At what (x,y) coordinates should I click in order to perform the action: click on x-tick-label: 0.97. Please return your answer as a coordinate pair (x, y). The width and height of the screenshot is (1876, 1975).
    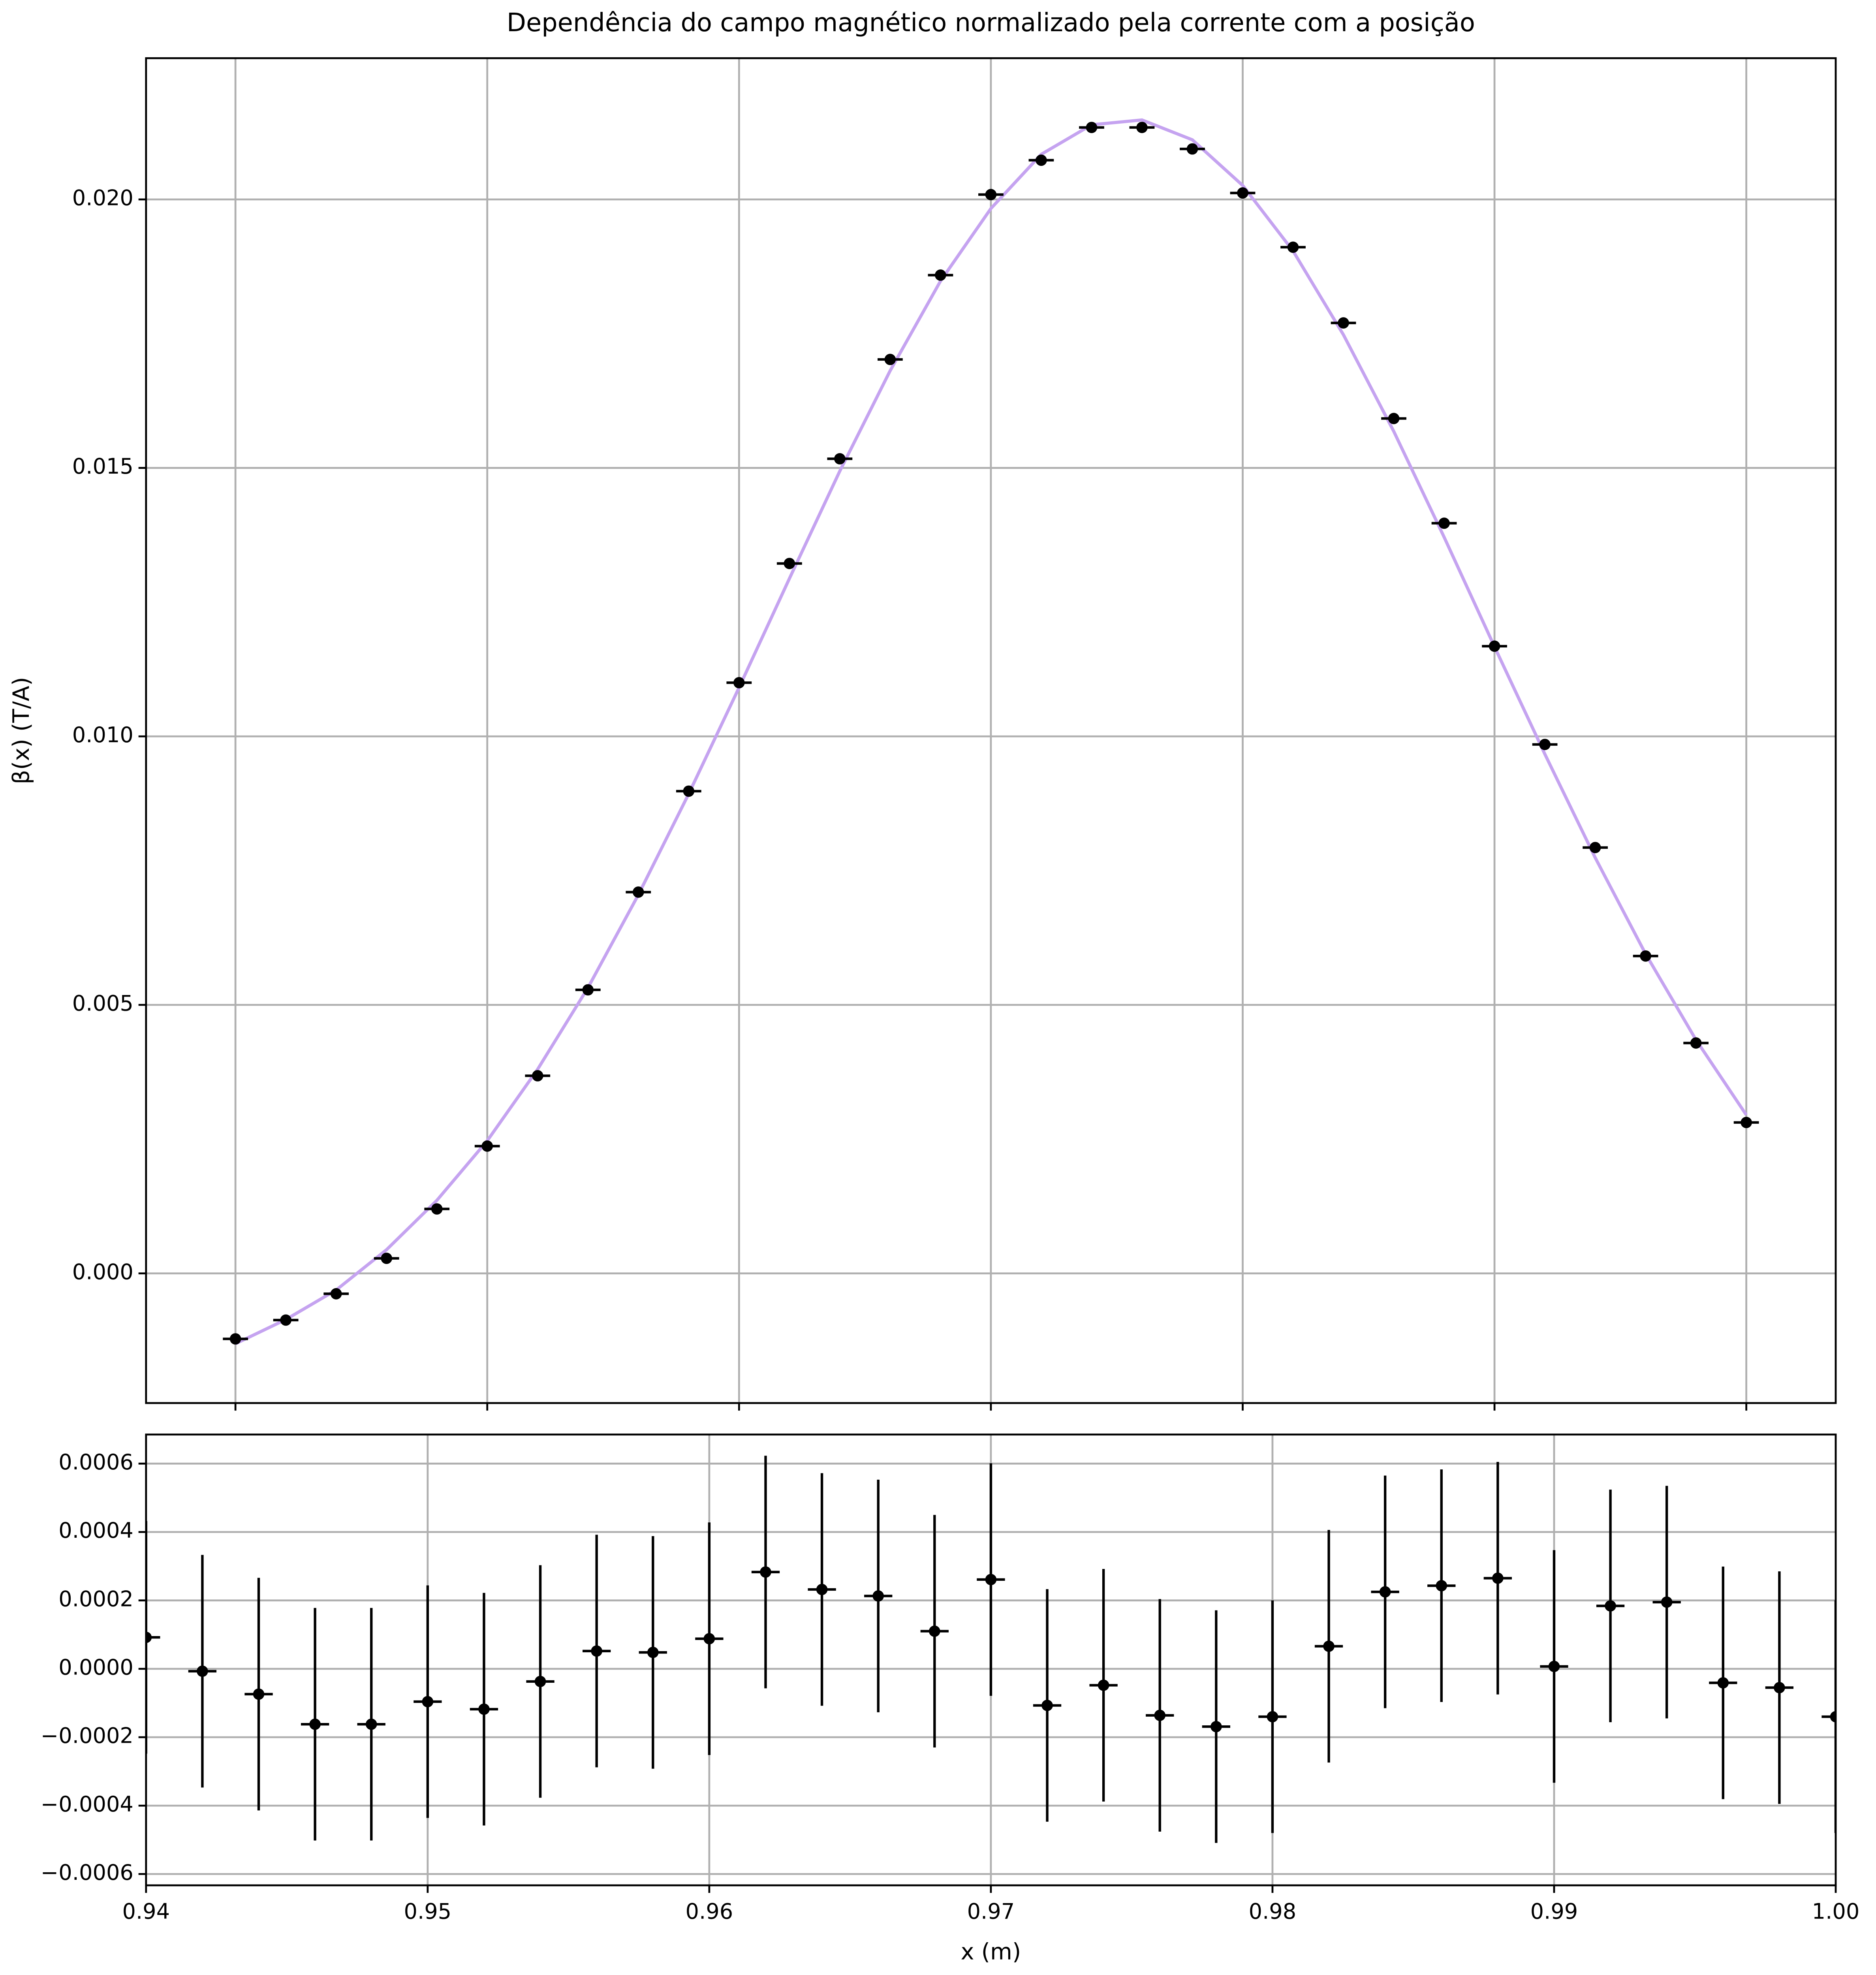
    Looking at the image, I should click on (991, 1912).